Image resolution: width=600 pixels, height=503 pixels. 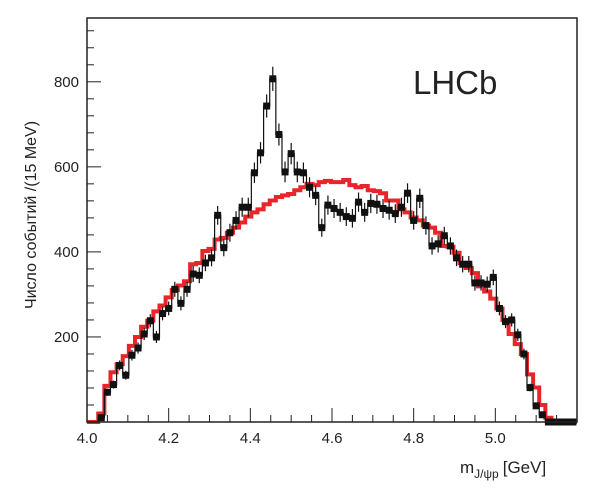 I want to click on lhcb-label: LHCb, so click(x=455, y=82).